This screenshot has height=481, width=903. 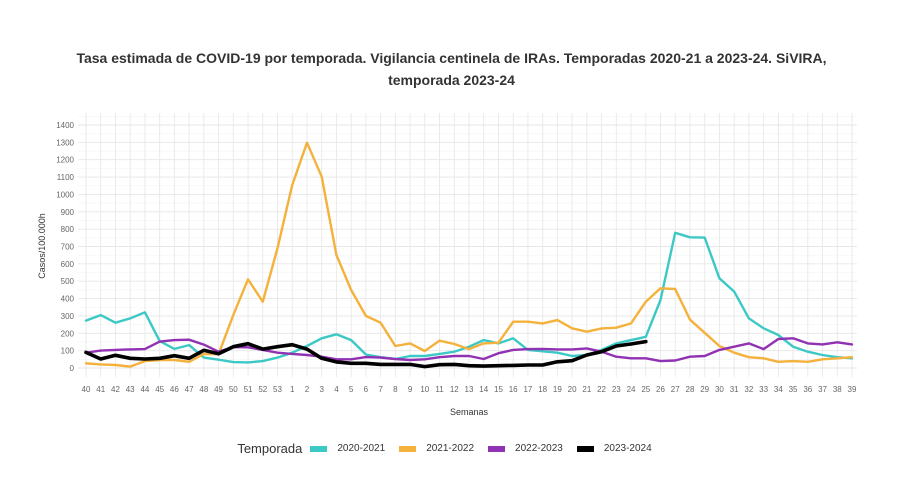 What do you see at coordinates (822, 389) in the screenshot?
I see `x-tick-label: 37` at bounding box center [822, 389].